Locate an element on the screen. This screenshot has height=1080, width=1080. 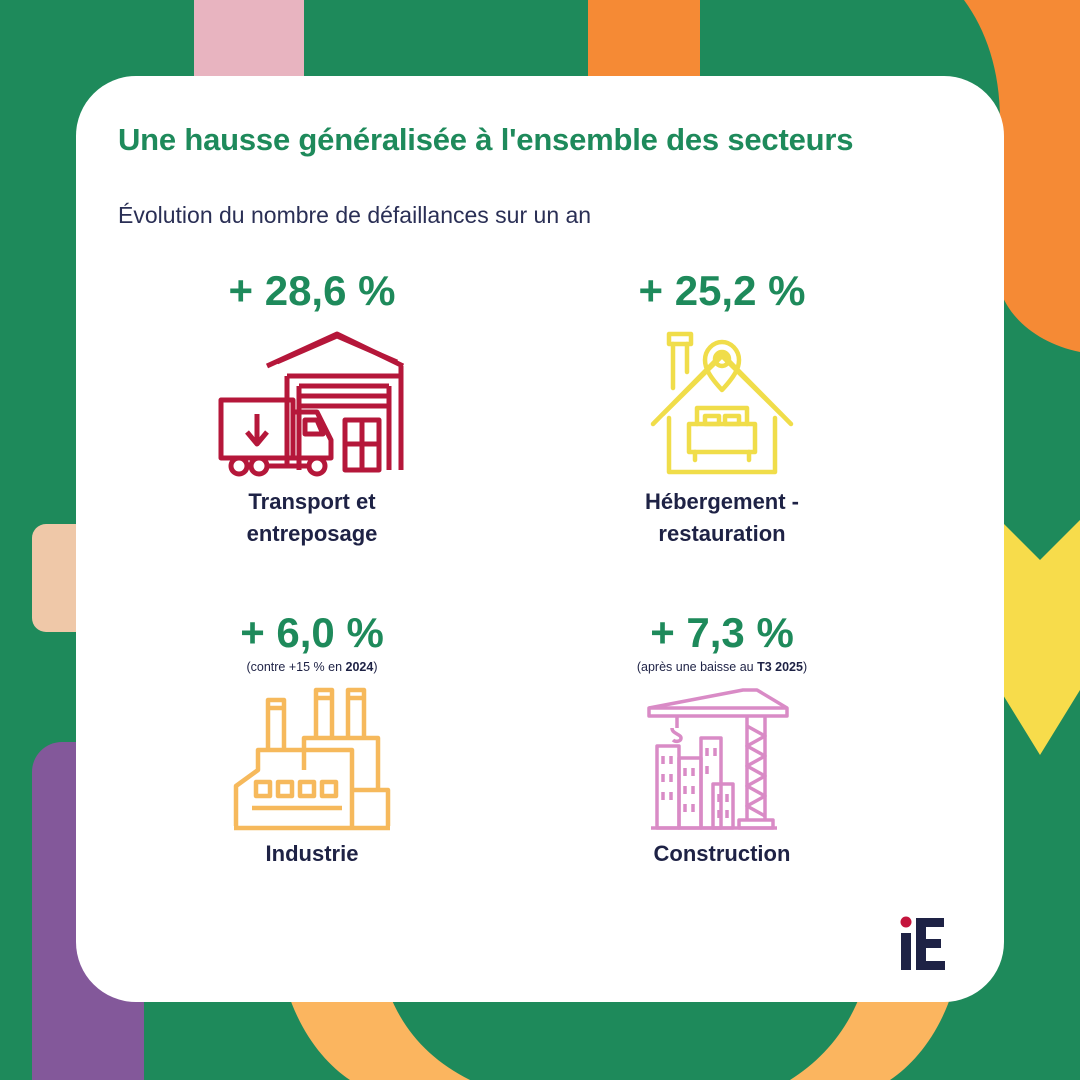
sector-value: + 6,0 % is located at coordinates (312, 632).